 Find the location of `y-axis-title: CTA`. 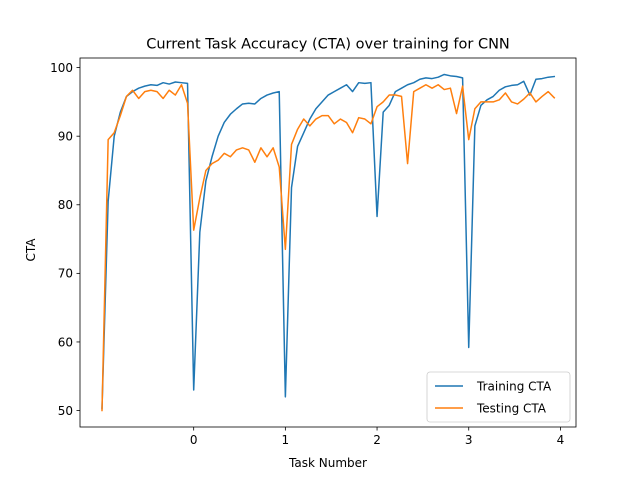

y-axis-title: CTA is located at coordinates (31, 250).